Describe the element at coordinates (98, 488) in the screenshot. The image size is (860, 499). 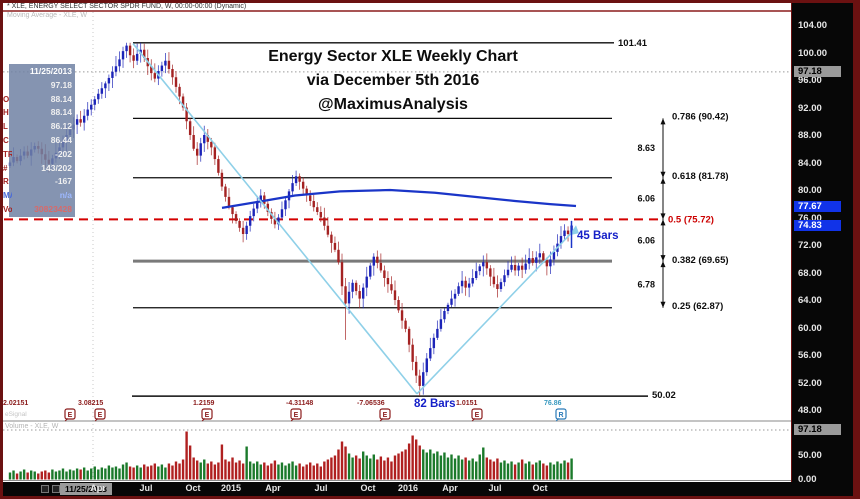
I see `time-tick-apr: Apr` at that location.